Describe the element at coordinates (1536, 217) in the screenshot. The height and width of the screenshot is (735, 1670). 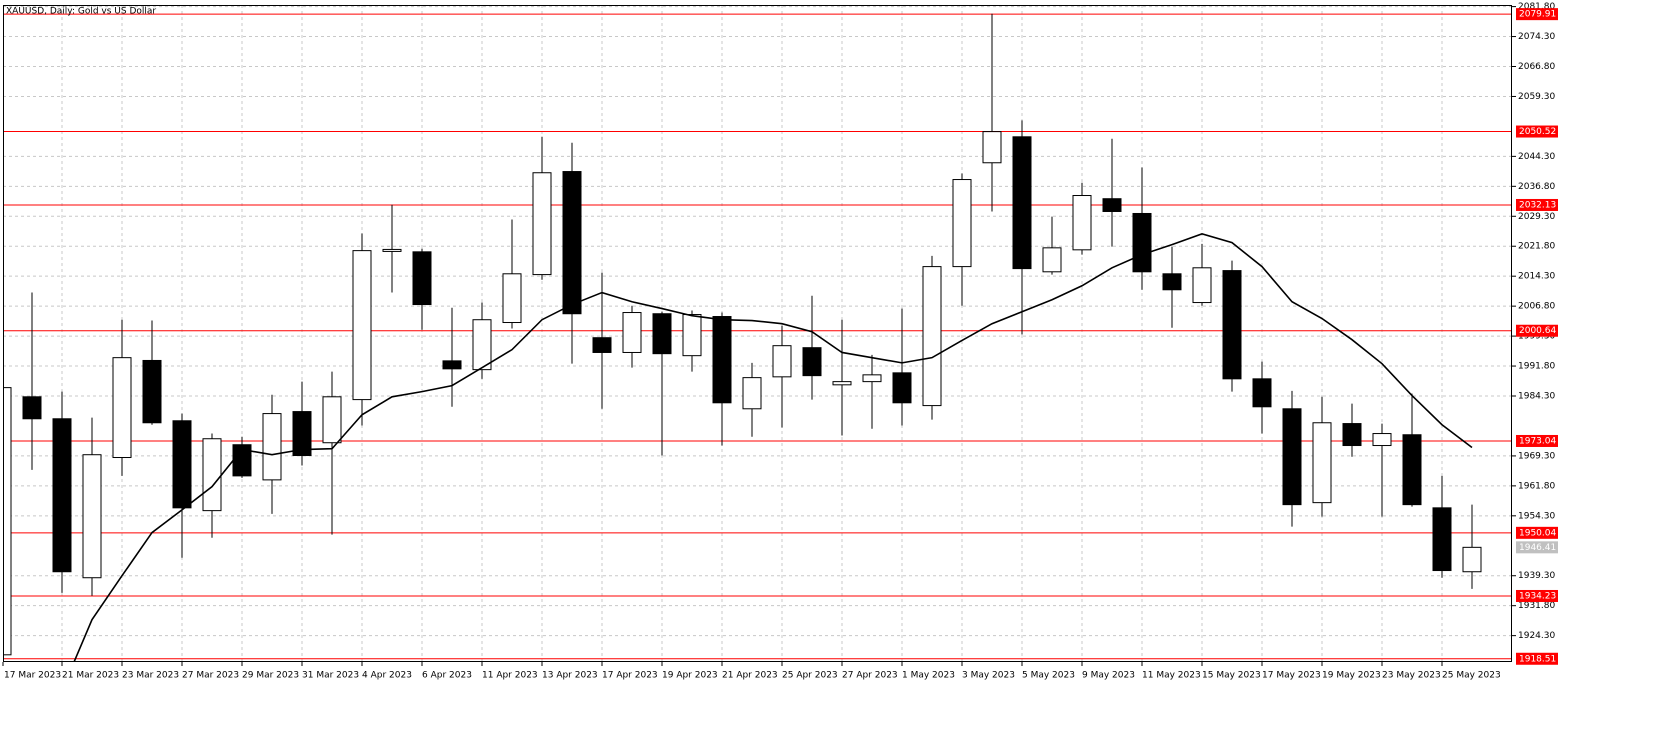
I see `y-tick-label: 2029.30` at that location.